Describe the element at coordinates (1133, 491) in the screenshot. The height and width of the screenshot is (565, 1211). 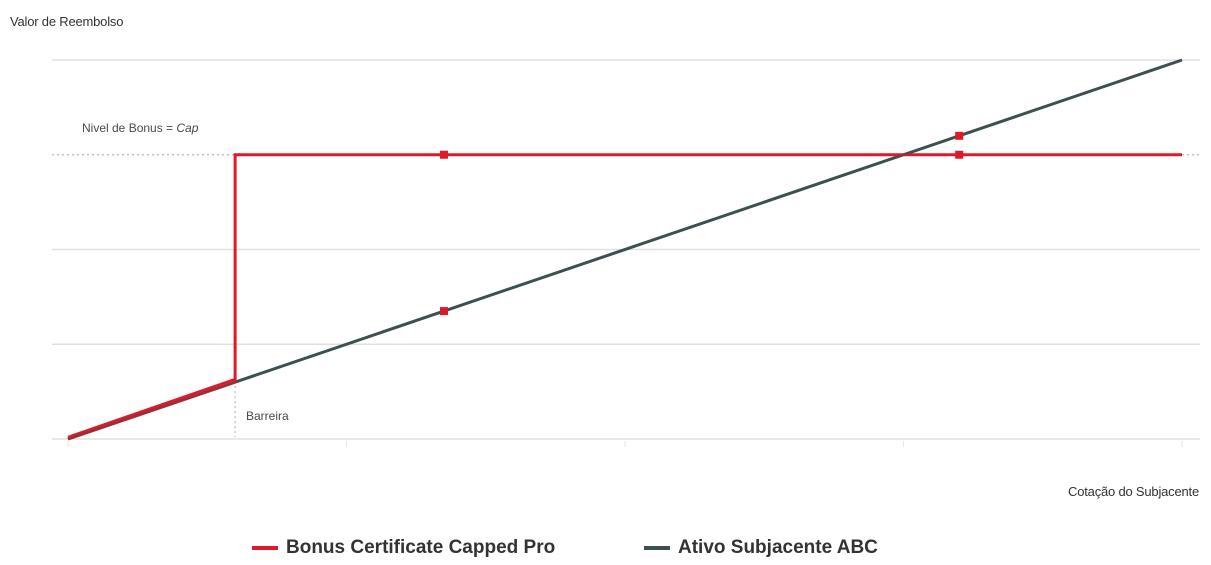
I see `x-axis-title: Cotação do Subjacente` at that location.